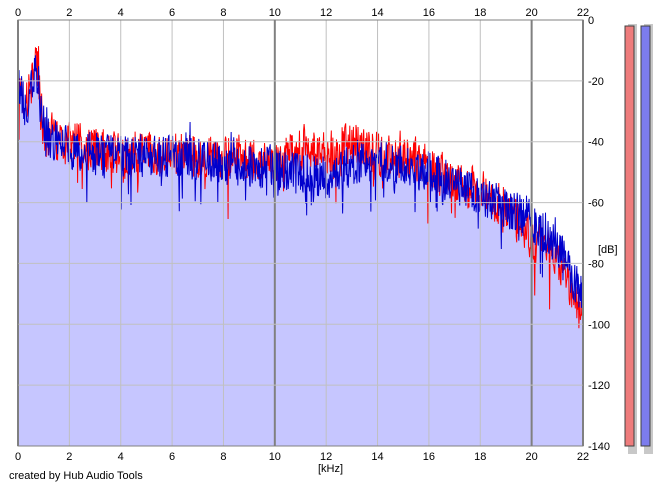  I want to click on x-tick-label-top: 12, so click(326, 13).